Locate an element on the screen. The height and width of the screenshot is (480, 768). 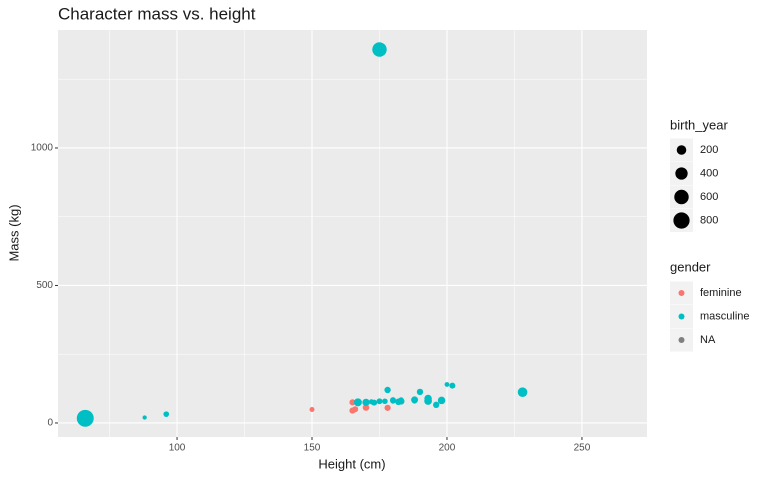
legend-label: masculine is located at coordinates (725, 316).